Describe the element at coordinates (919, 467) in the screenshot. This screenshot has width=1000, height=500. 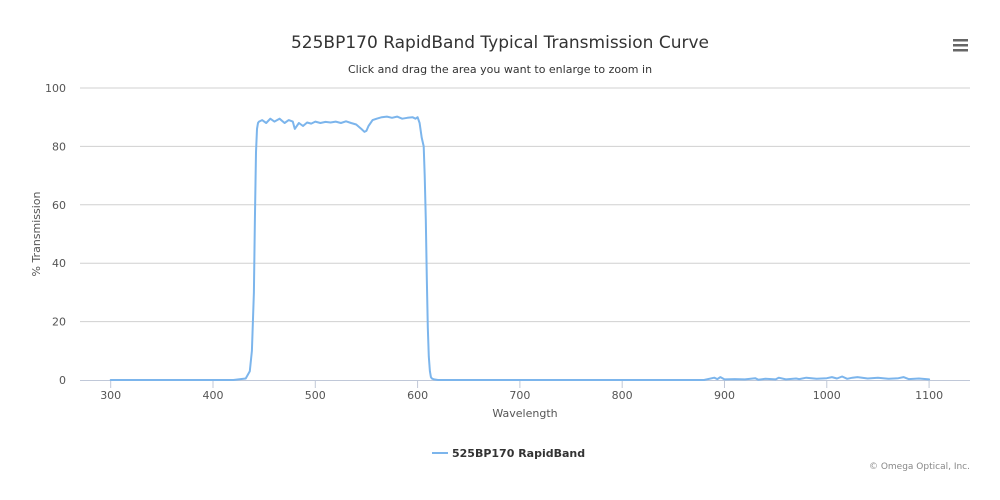
I see `credits-link: © Omega Optical, Inc.` at that location.